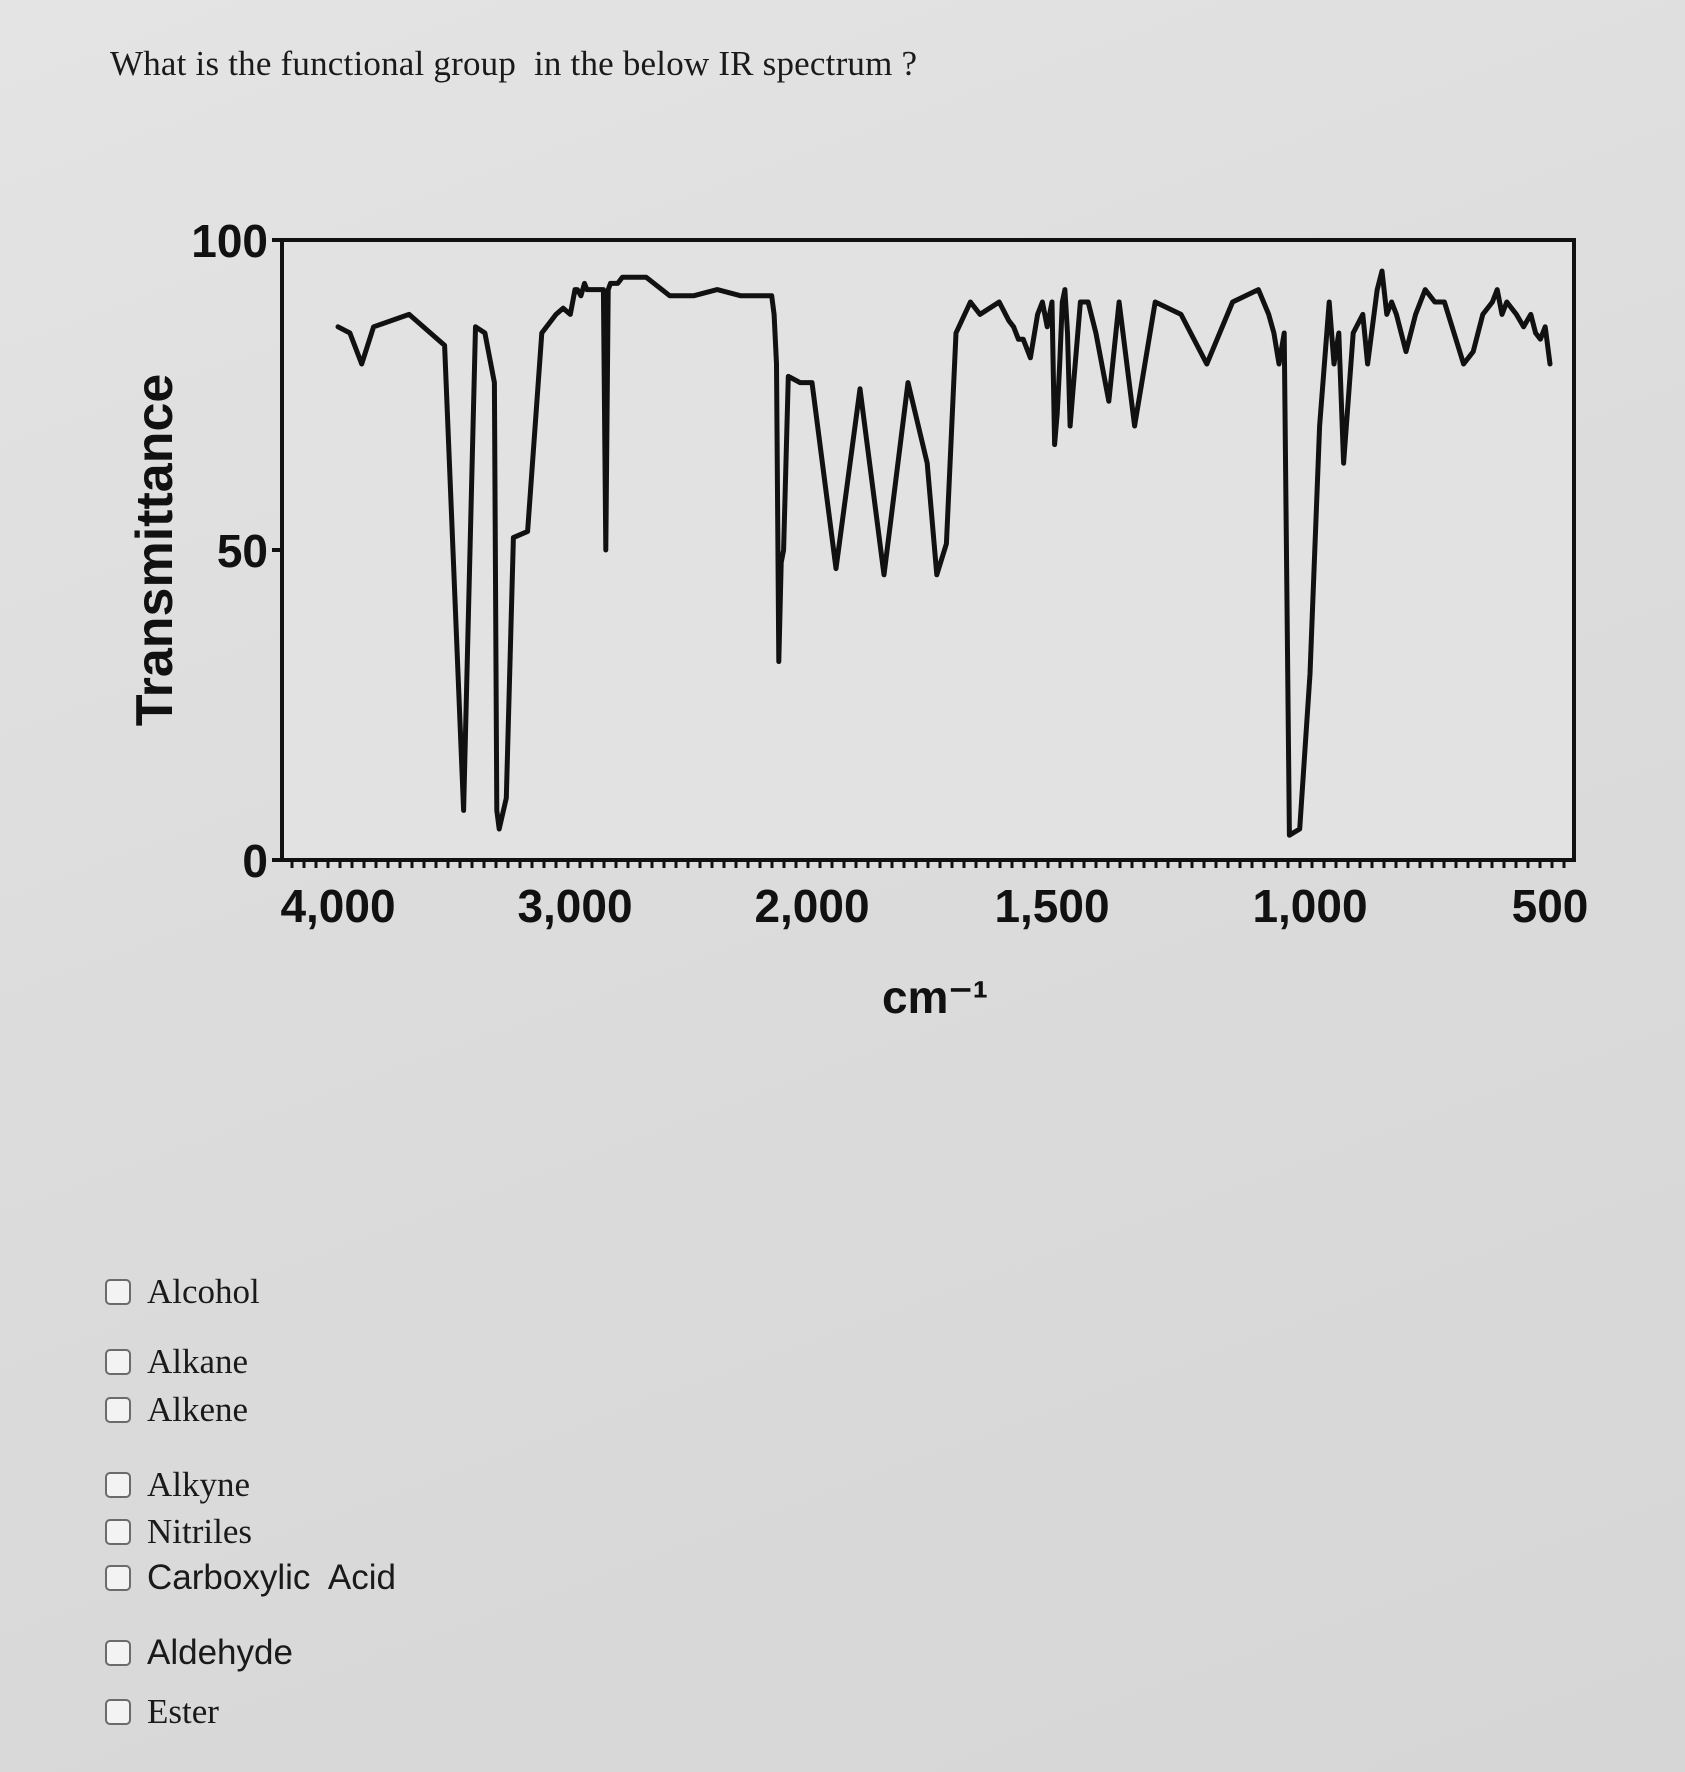 Image resolution: width=1685 pixels, height=1772 pixels. Describe the element at coordinates (1309, 906) in the screenshot. I see `x-tick-label: 1,000` at that location.